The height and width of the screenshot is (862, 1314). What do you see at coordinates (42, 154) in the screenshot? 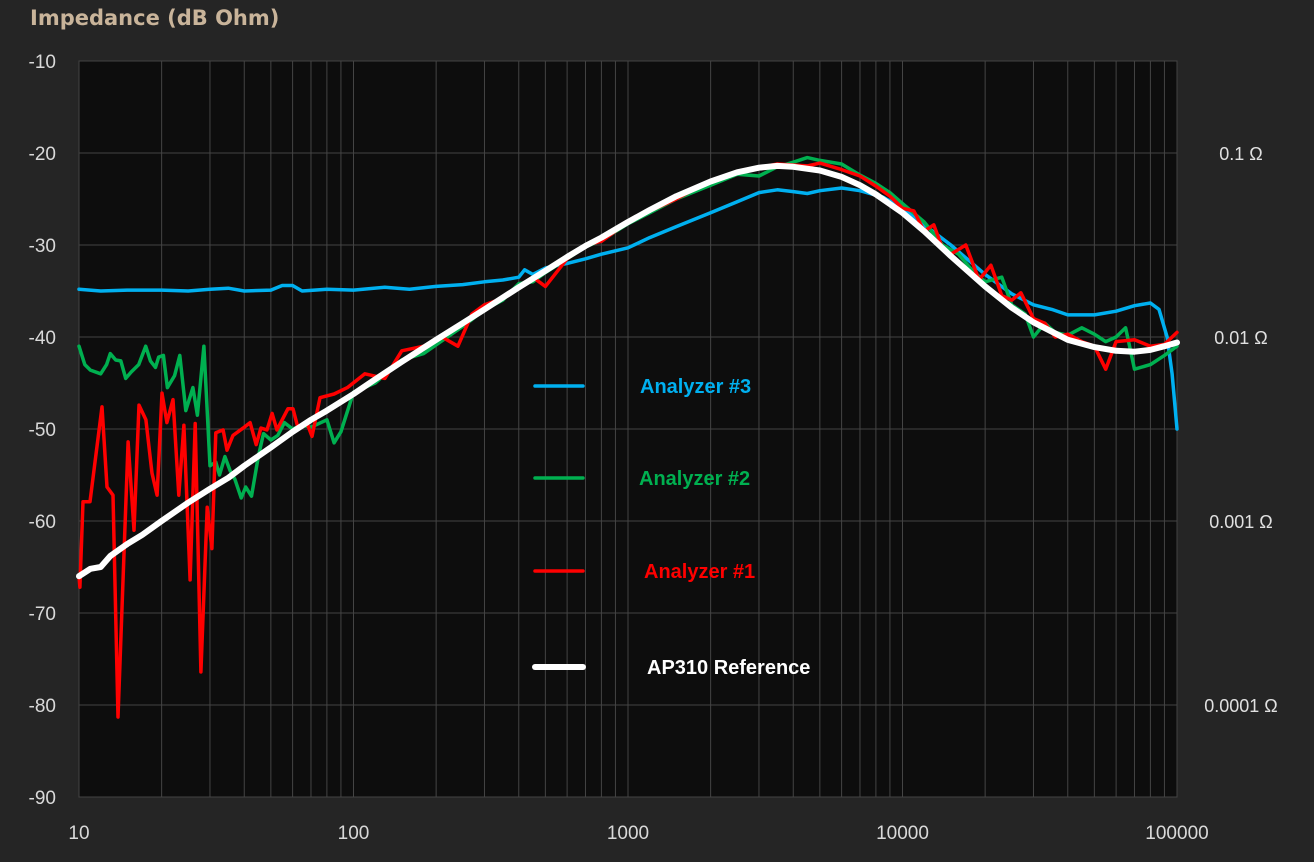
I see `y-tick-label: -20` at bounding box center [42, 154].